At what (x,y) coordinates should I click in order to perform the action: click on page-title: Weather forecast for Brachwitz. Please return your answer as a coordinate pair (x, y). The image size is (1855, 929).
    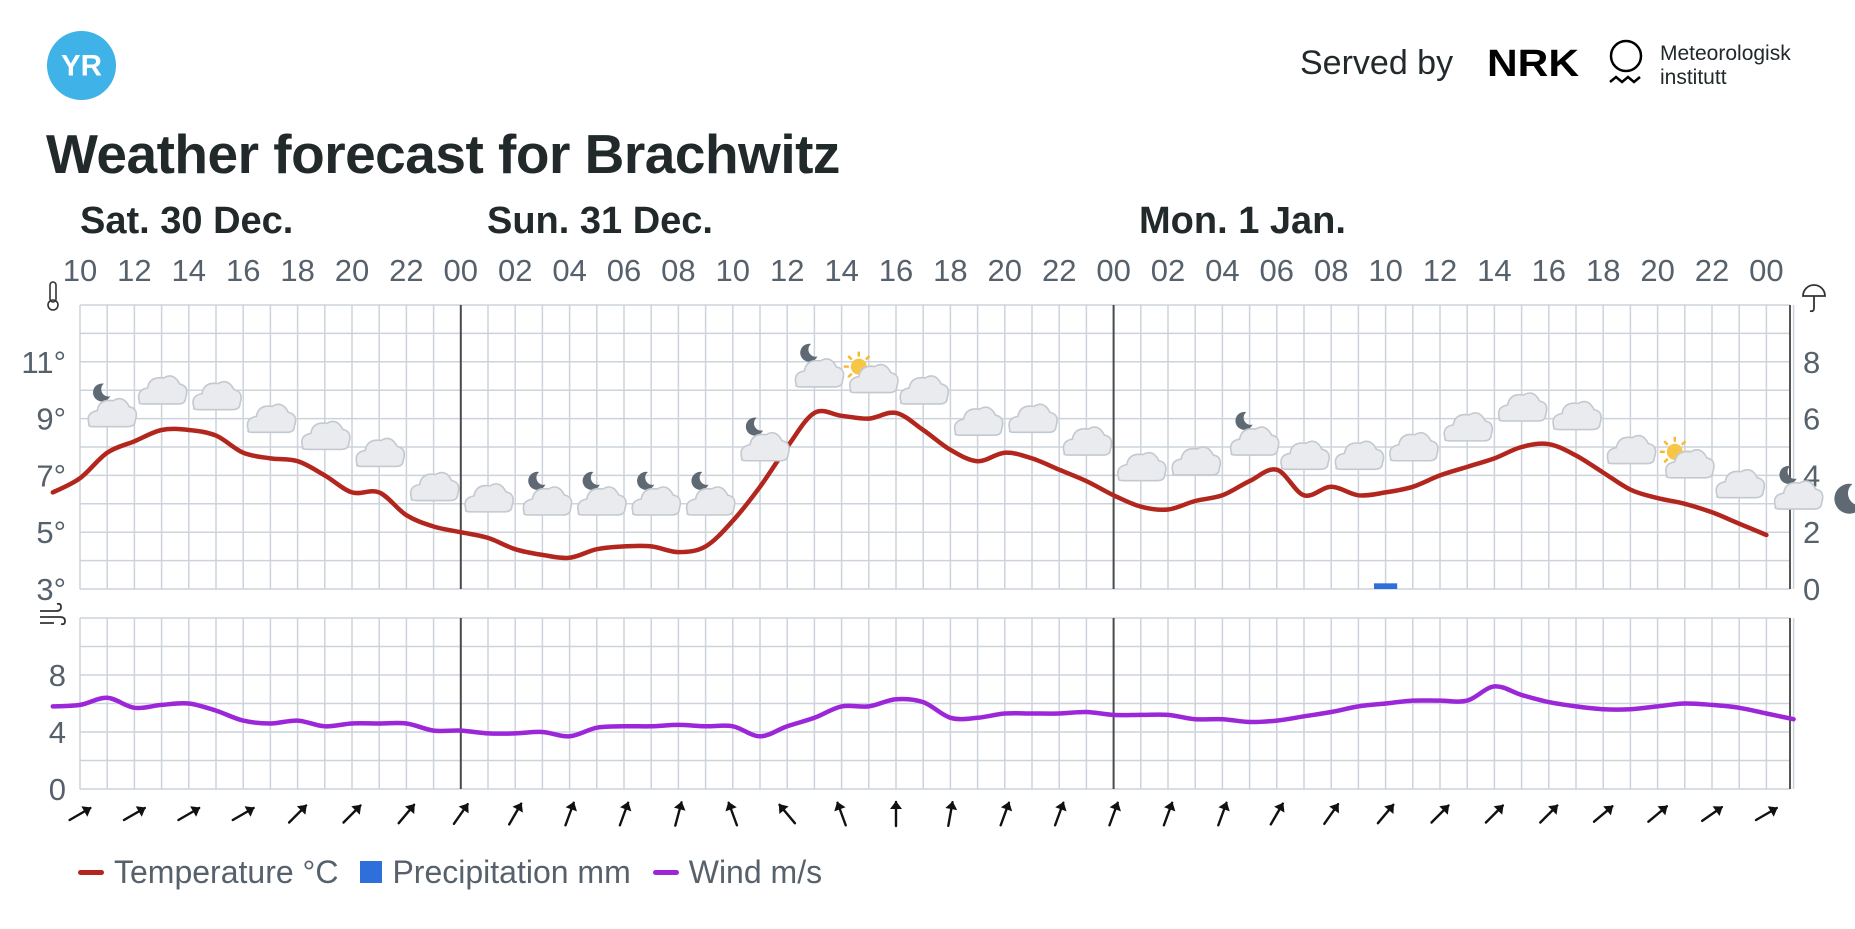
    Looking at the image, I should click on (443, 154).